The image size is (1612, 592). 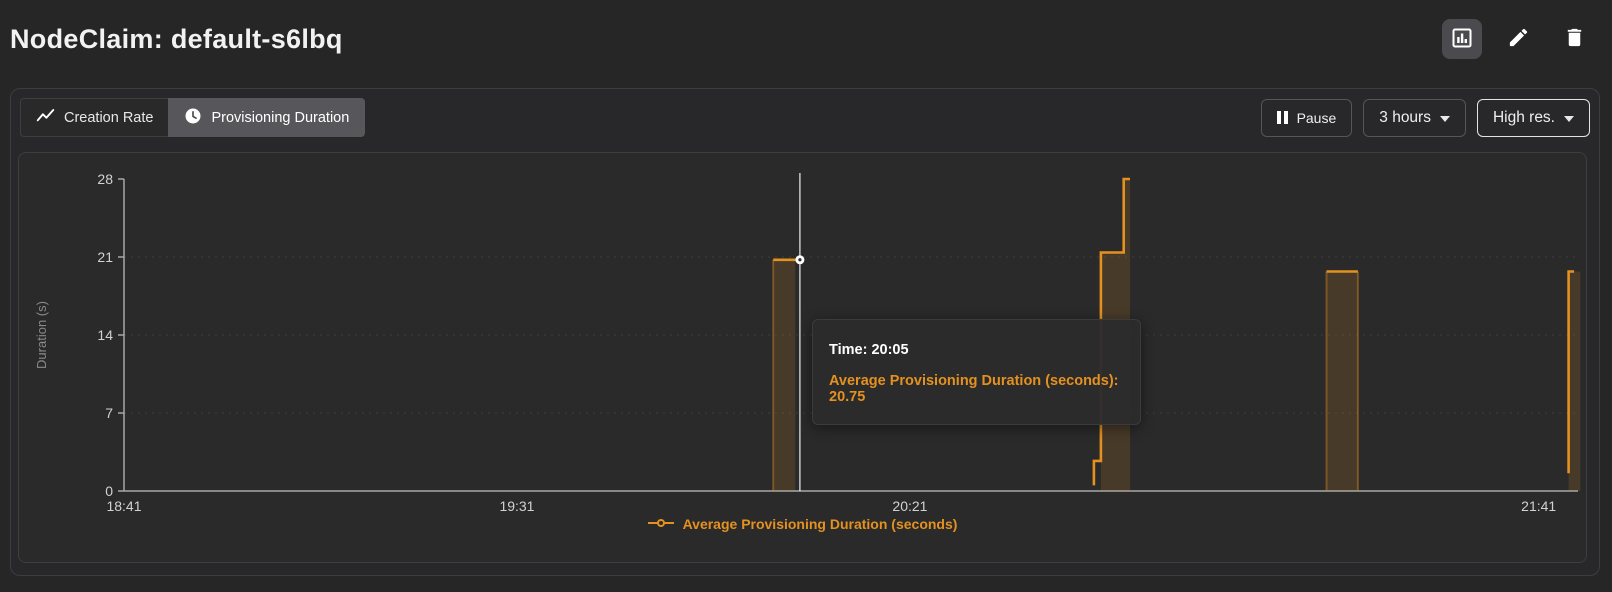 I want to click on svg-text: 19:31, so click(x=516, y=505).